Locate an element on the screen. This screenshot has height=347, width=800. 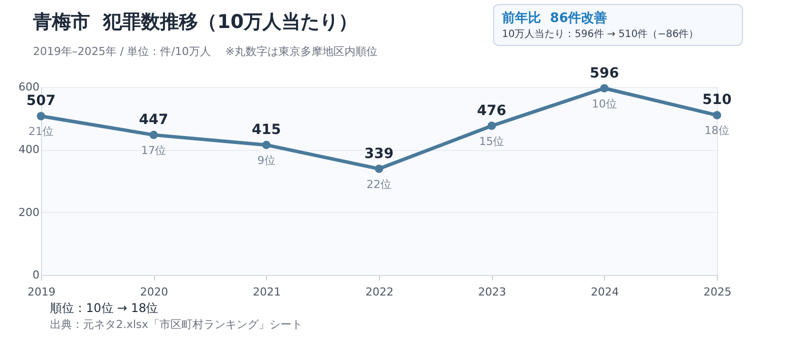
annotation: 10位 is located at coordinates (604, 103).